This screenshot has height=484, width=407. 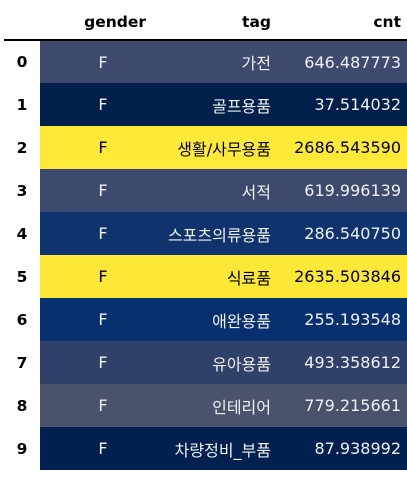 What do you see at coordinates (343, 362) in the screenshot?
I see `cnt-cell: 493.358612` at bounding box center [343, 362].